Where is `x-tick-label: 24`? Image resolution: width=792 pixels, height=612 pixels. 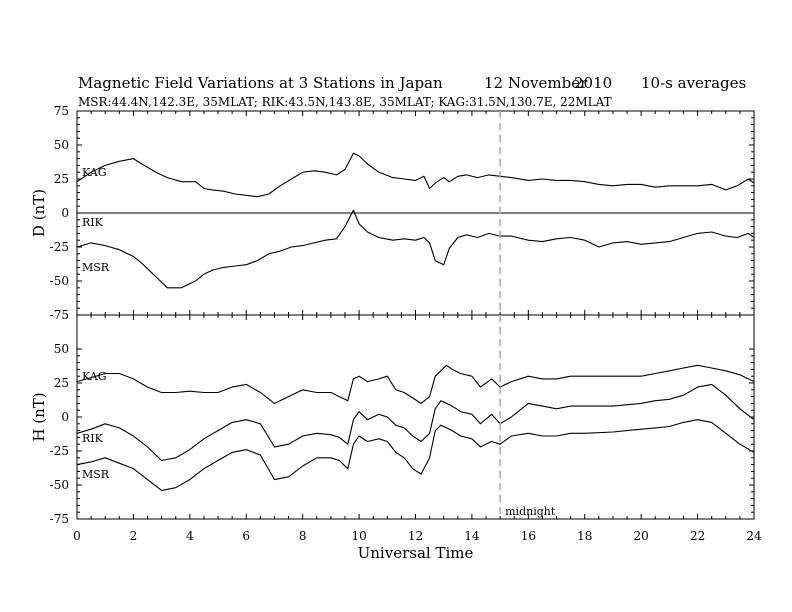
x-tick-label: 24 is located at coordinates (754, 536).